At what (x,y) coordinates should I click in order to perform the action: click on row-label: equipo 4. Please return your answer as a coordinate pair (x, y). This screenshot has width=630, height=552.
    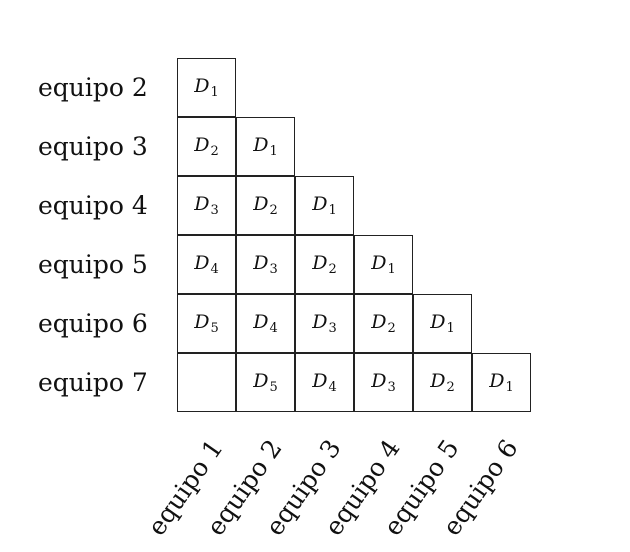
    Looking at the image, I should click on (93, 205).